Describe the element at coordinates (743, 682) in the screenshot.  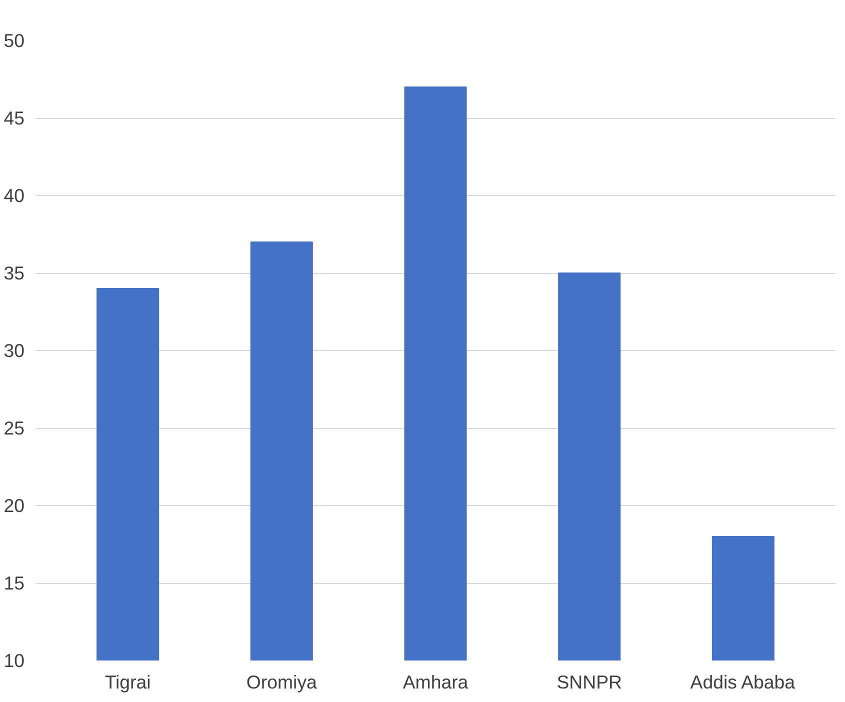
I see `x-tick-label: Addis Ababa` at that location.